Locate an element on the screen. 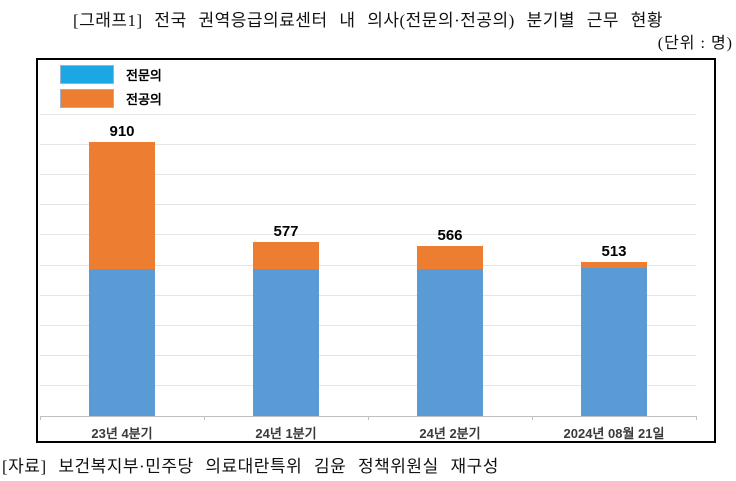  legend-label: 전문의 is located at coordinates (144, 75).